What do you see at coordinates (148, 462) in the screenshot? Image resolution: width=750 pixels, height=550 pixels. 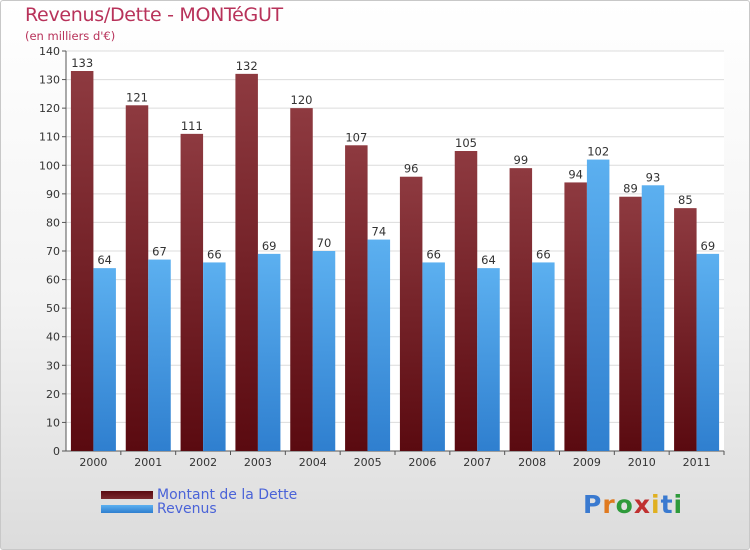 I see `x-tick-label: 2001` at bounding box center [148, 462].